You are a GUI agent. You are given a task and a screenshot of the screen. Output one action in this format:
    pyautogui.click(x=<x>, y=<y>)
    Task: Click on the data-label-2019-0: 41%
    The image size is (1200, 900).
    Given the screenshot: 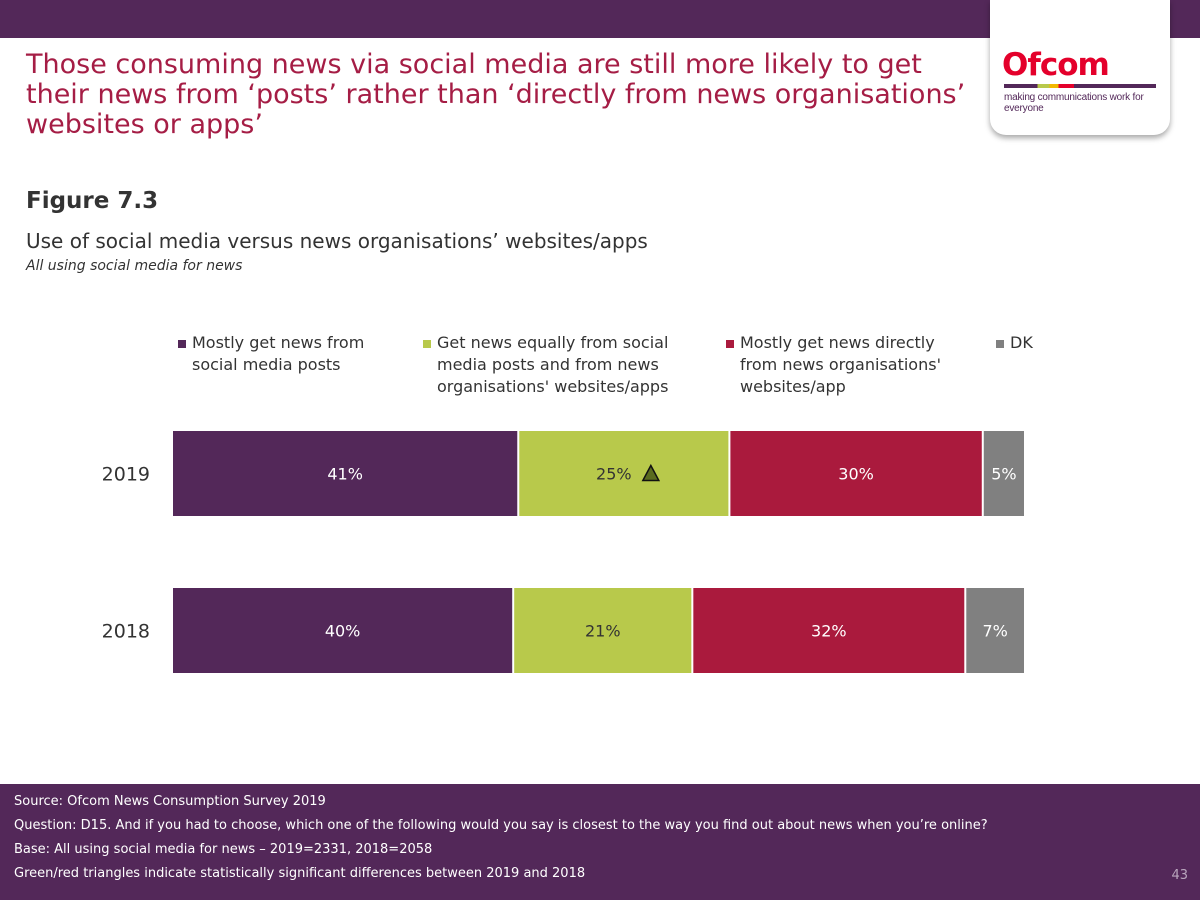 What is the action you would take?
    pyautogui.click(x=345, y=474)
    